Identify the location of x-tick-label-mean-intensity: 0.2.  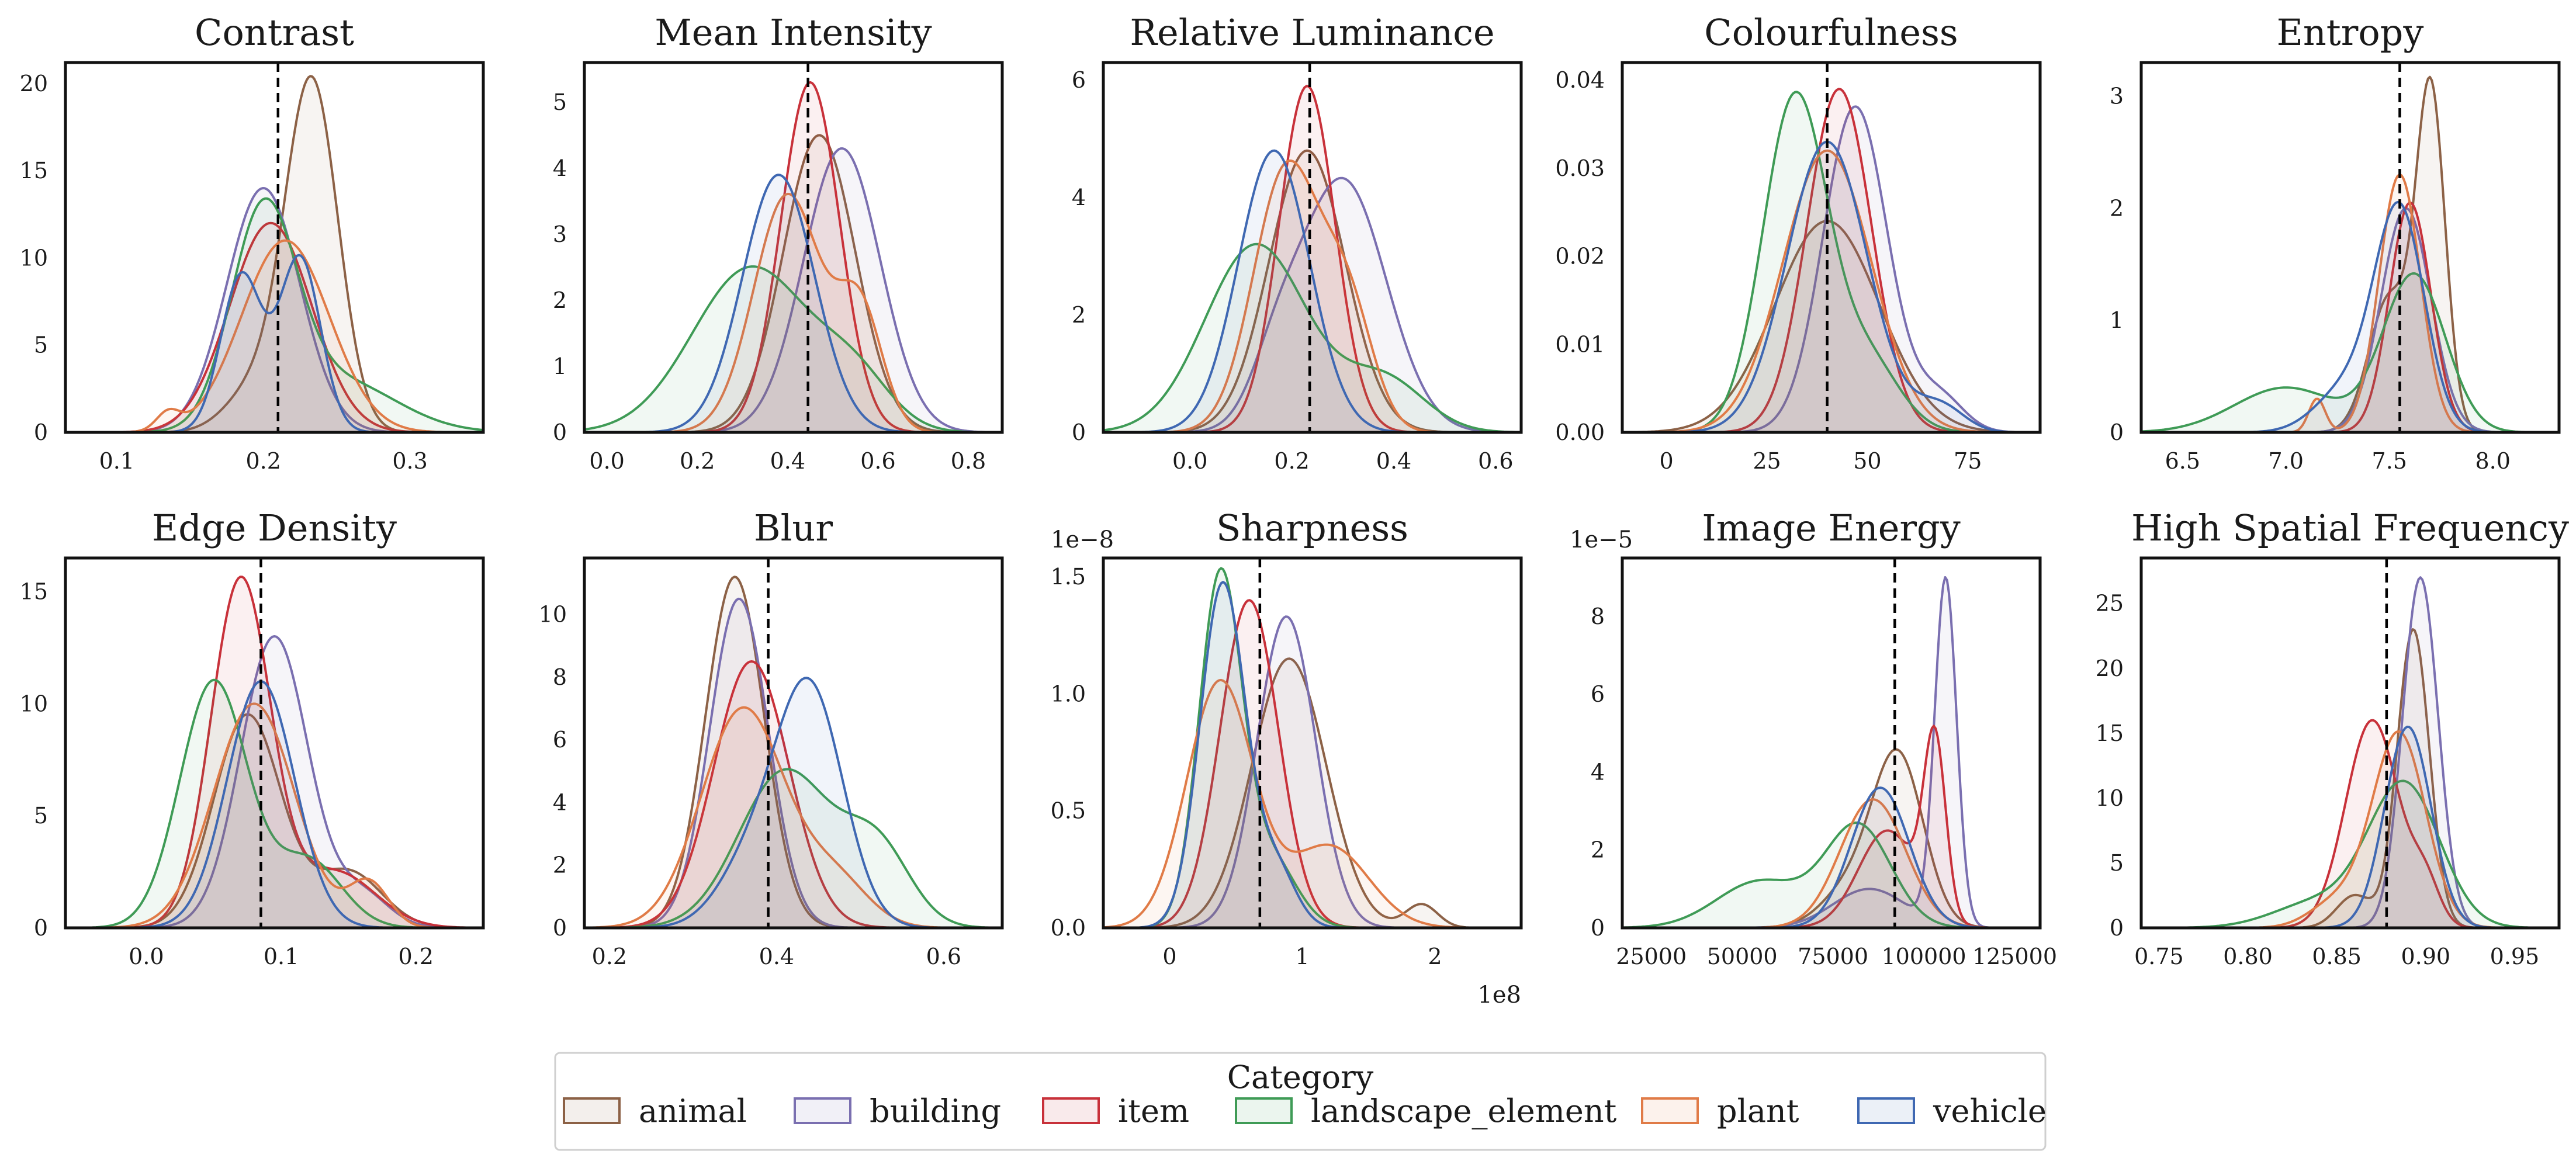
(698, 461).